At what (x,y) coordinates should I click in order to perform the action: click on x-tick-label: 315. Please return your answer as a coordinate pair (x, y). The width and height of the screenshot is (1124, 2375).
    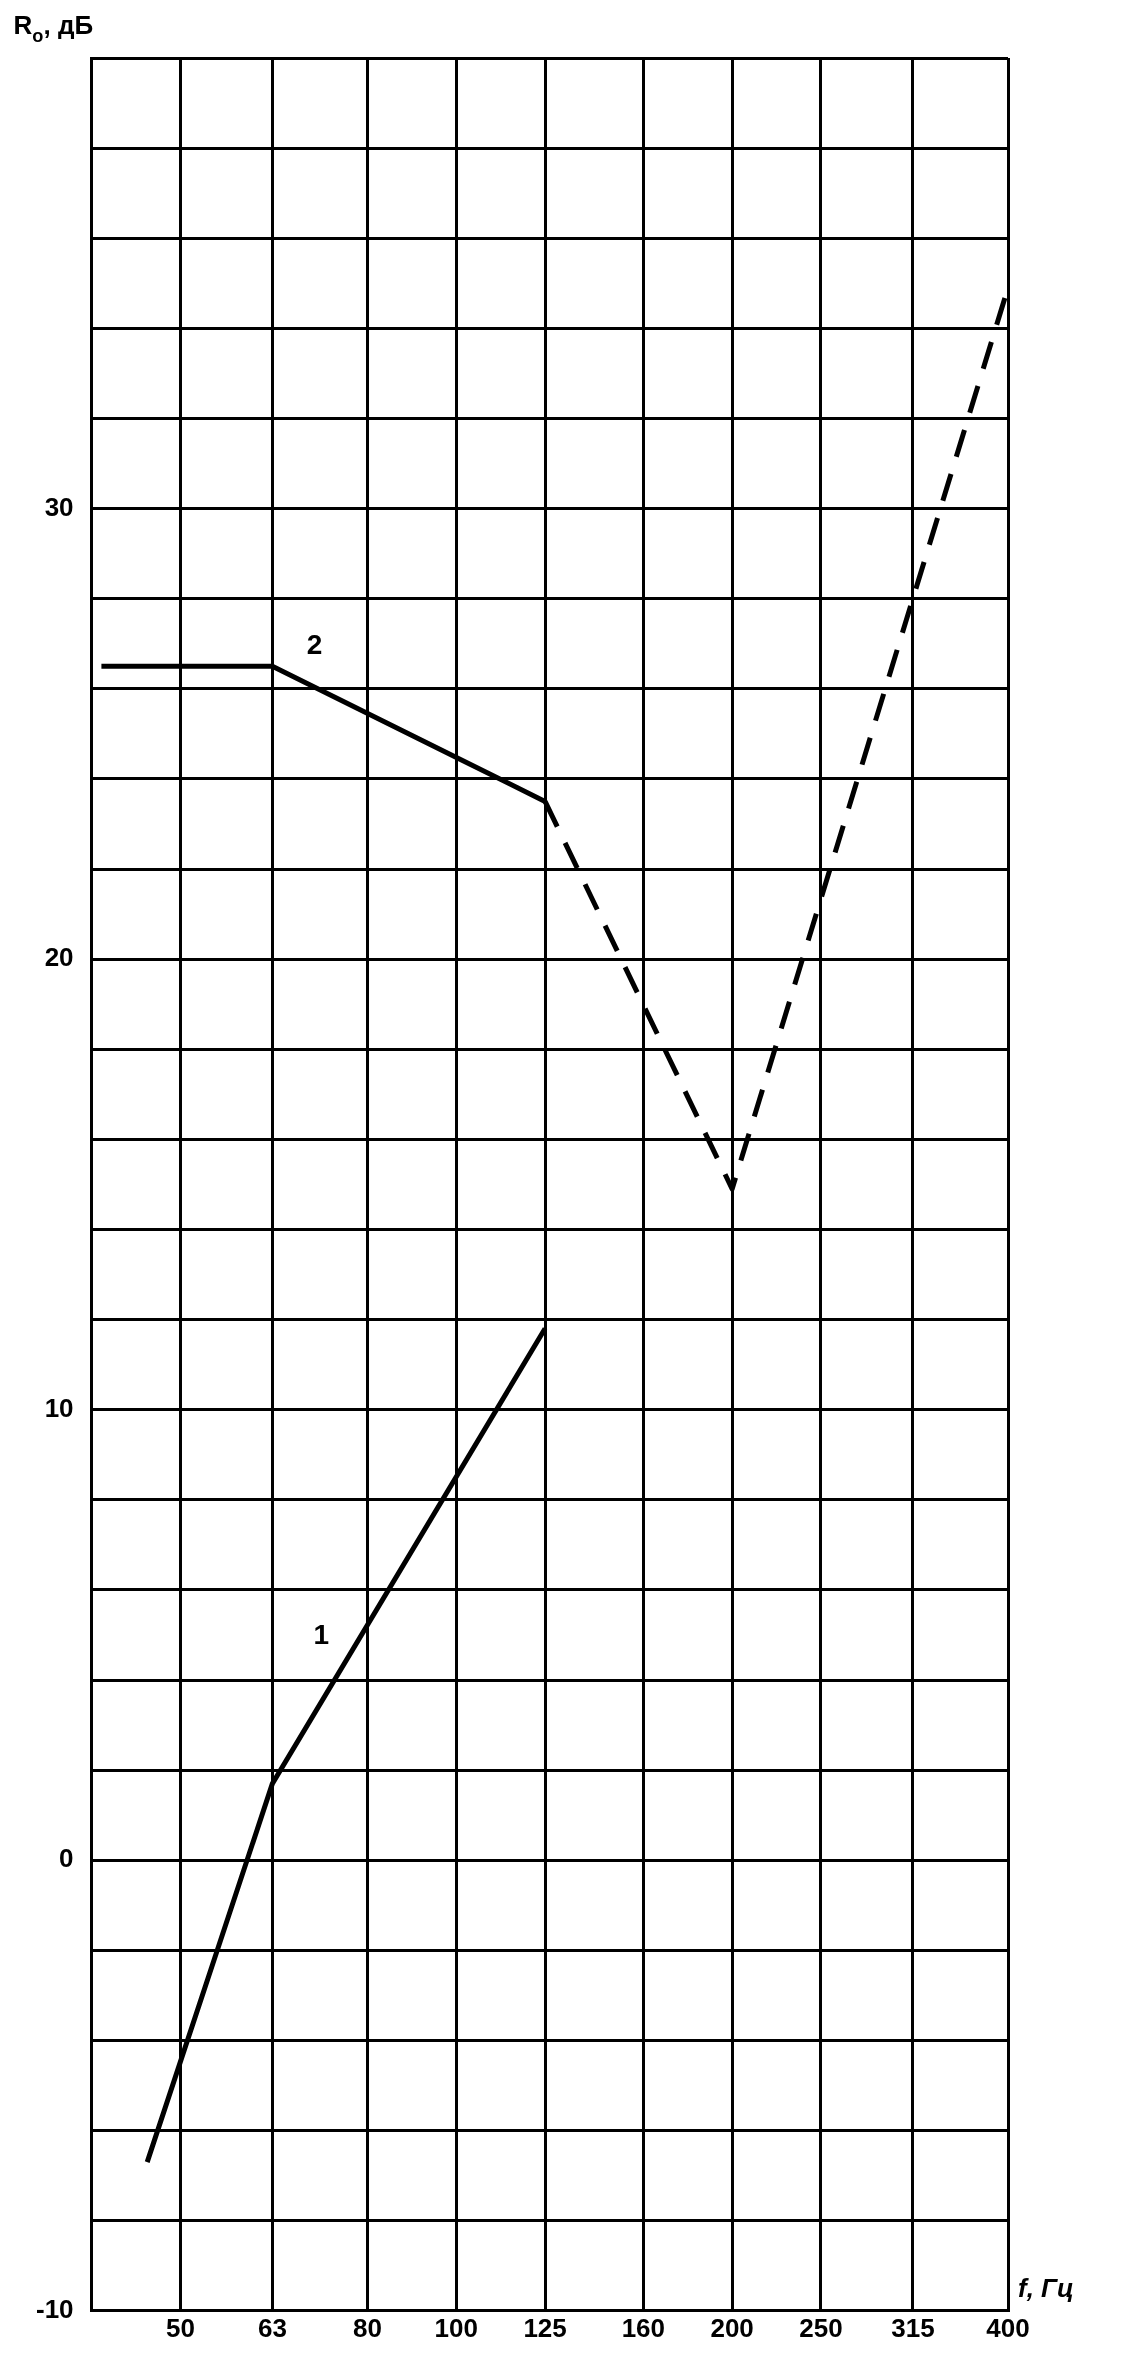
    Looking at the image, I should click on (913, 2327).